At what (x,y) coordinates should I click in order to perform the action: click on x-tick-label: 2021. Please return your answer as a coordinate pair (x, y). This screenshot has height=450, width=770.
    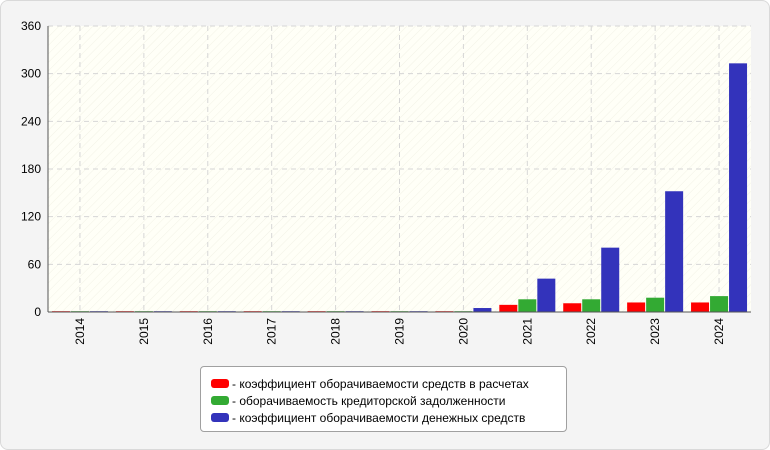
    Looking at the image, I should click on (527, 331).